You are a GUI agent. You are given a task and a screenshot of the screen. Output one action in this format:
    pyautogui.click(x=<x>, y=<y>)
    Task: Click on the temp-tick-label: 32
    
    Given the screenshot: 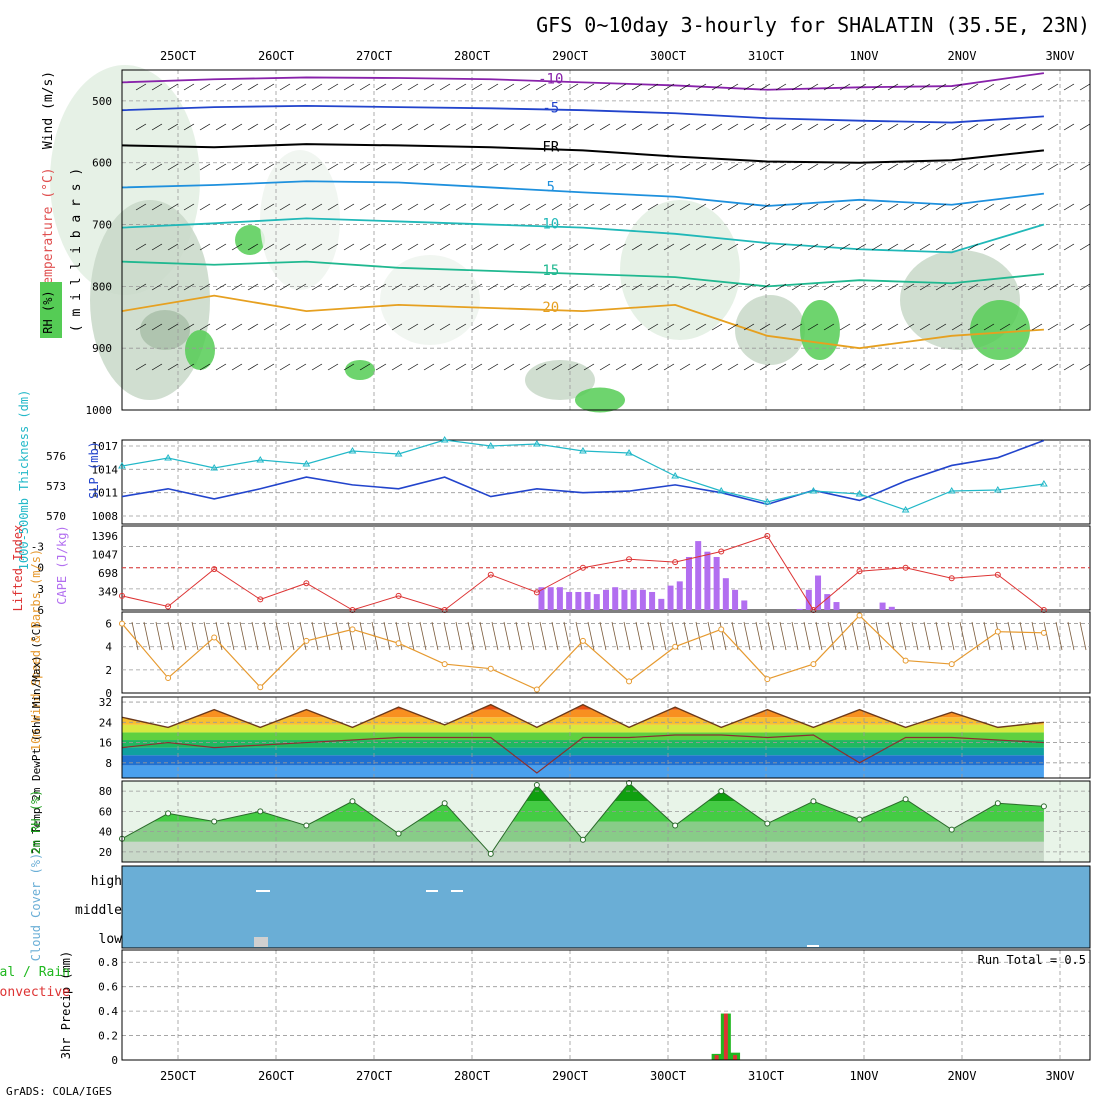 What is the action you would take?
    pyautogui.click(x=105, y=702)
    